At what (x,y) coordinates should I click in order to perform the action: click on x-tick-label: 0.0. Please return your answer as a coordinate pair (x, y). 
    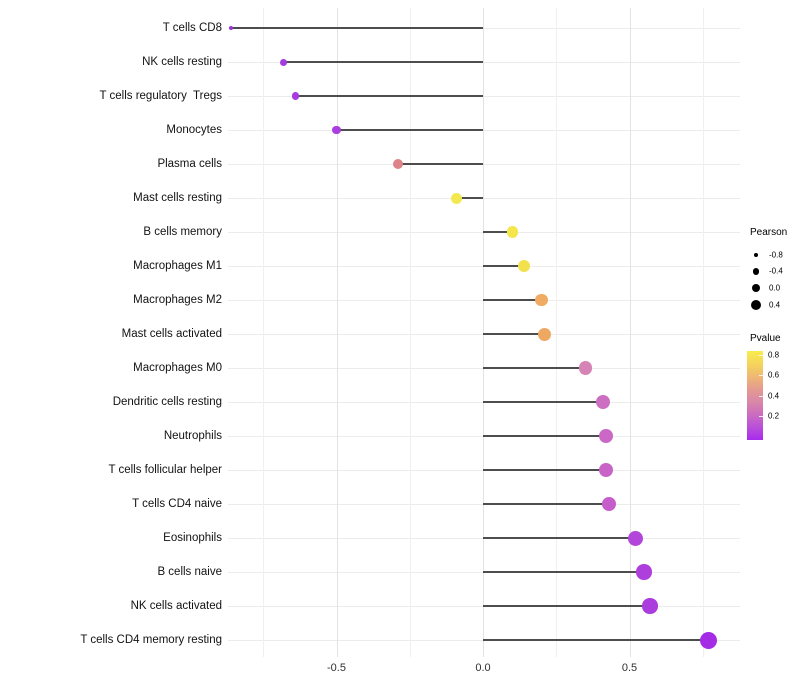
    Looking at the image, I should click on (483, 668).